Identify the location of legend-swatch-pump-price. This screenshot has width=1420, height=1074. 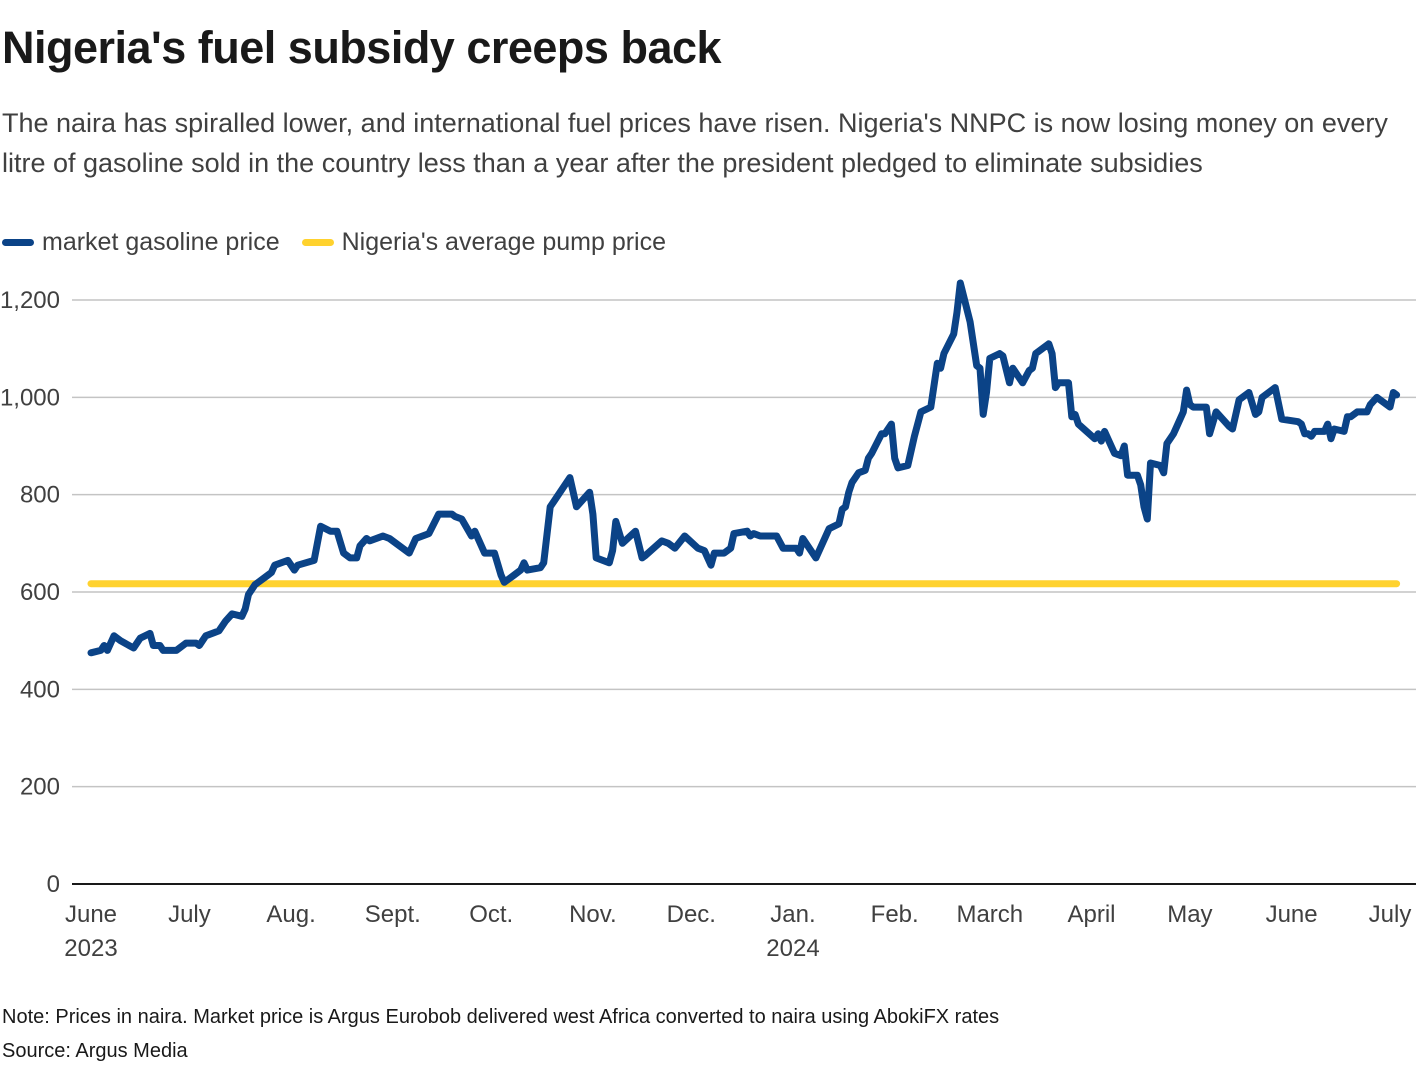
(317, 242).